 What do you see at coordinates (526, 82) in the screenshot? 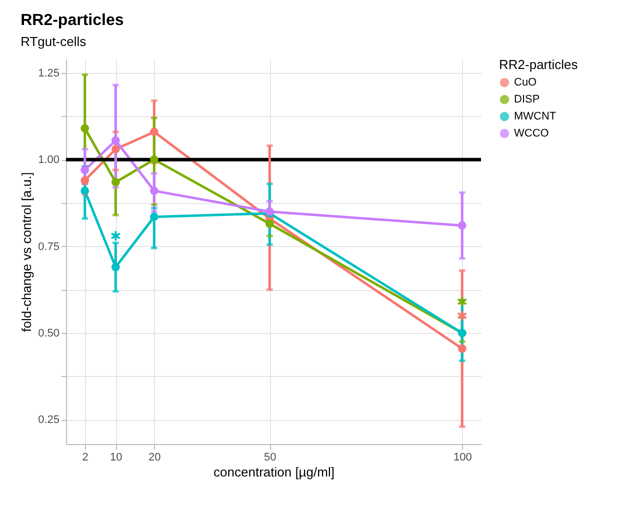
I see `legend-label: CuO` at bounding box center [526, 82].